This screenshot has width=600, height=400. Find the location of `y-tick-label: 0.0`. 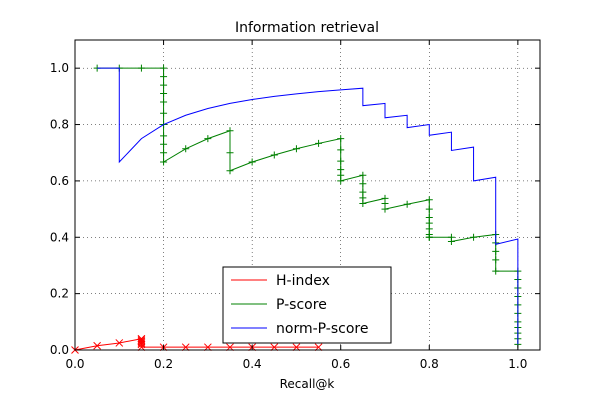

y-tick-label: 0.0 is located at coordinates (59, 350).